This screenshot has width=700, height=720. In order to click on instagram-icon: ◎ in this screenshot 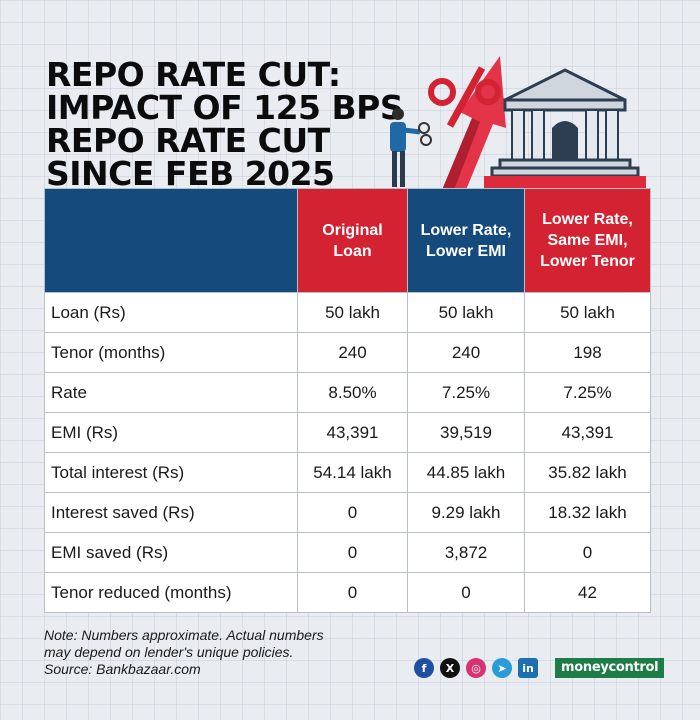, I will do `click(476, 668)`.